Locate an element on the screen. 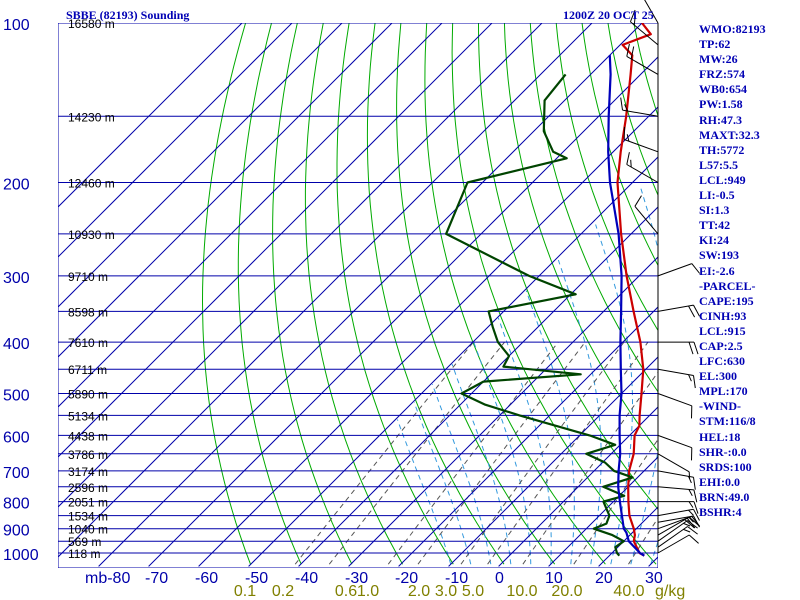 The image size is (800, 600). index-line: HEL:18 is located at coordinates (720, 436).